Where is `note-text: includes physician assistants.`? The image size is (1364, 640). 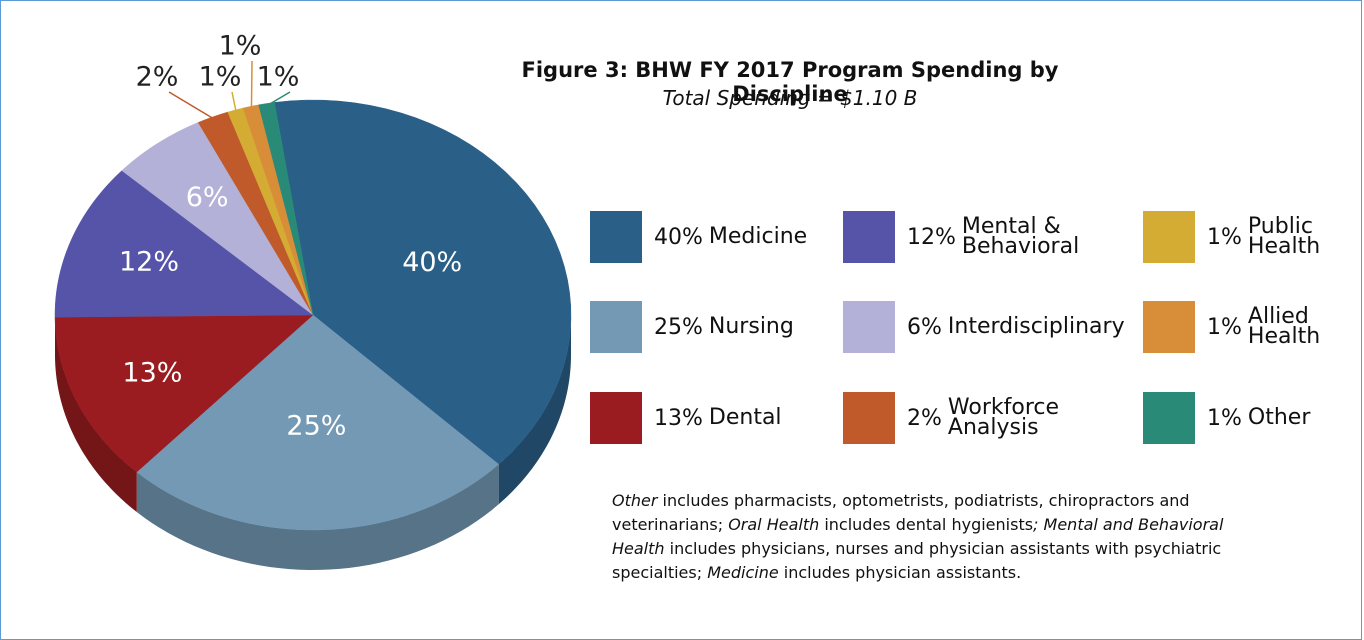 note-text: includes physician assistants. is located at coordinates (900, 572).